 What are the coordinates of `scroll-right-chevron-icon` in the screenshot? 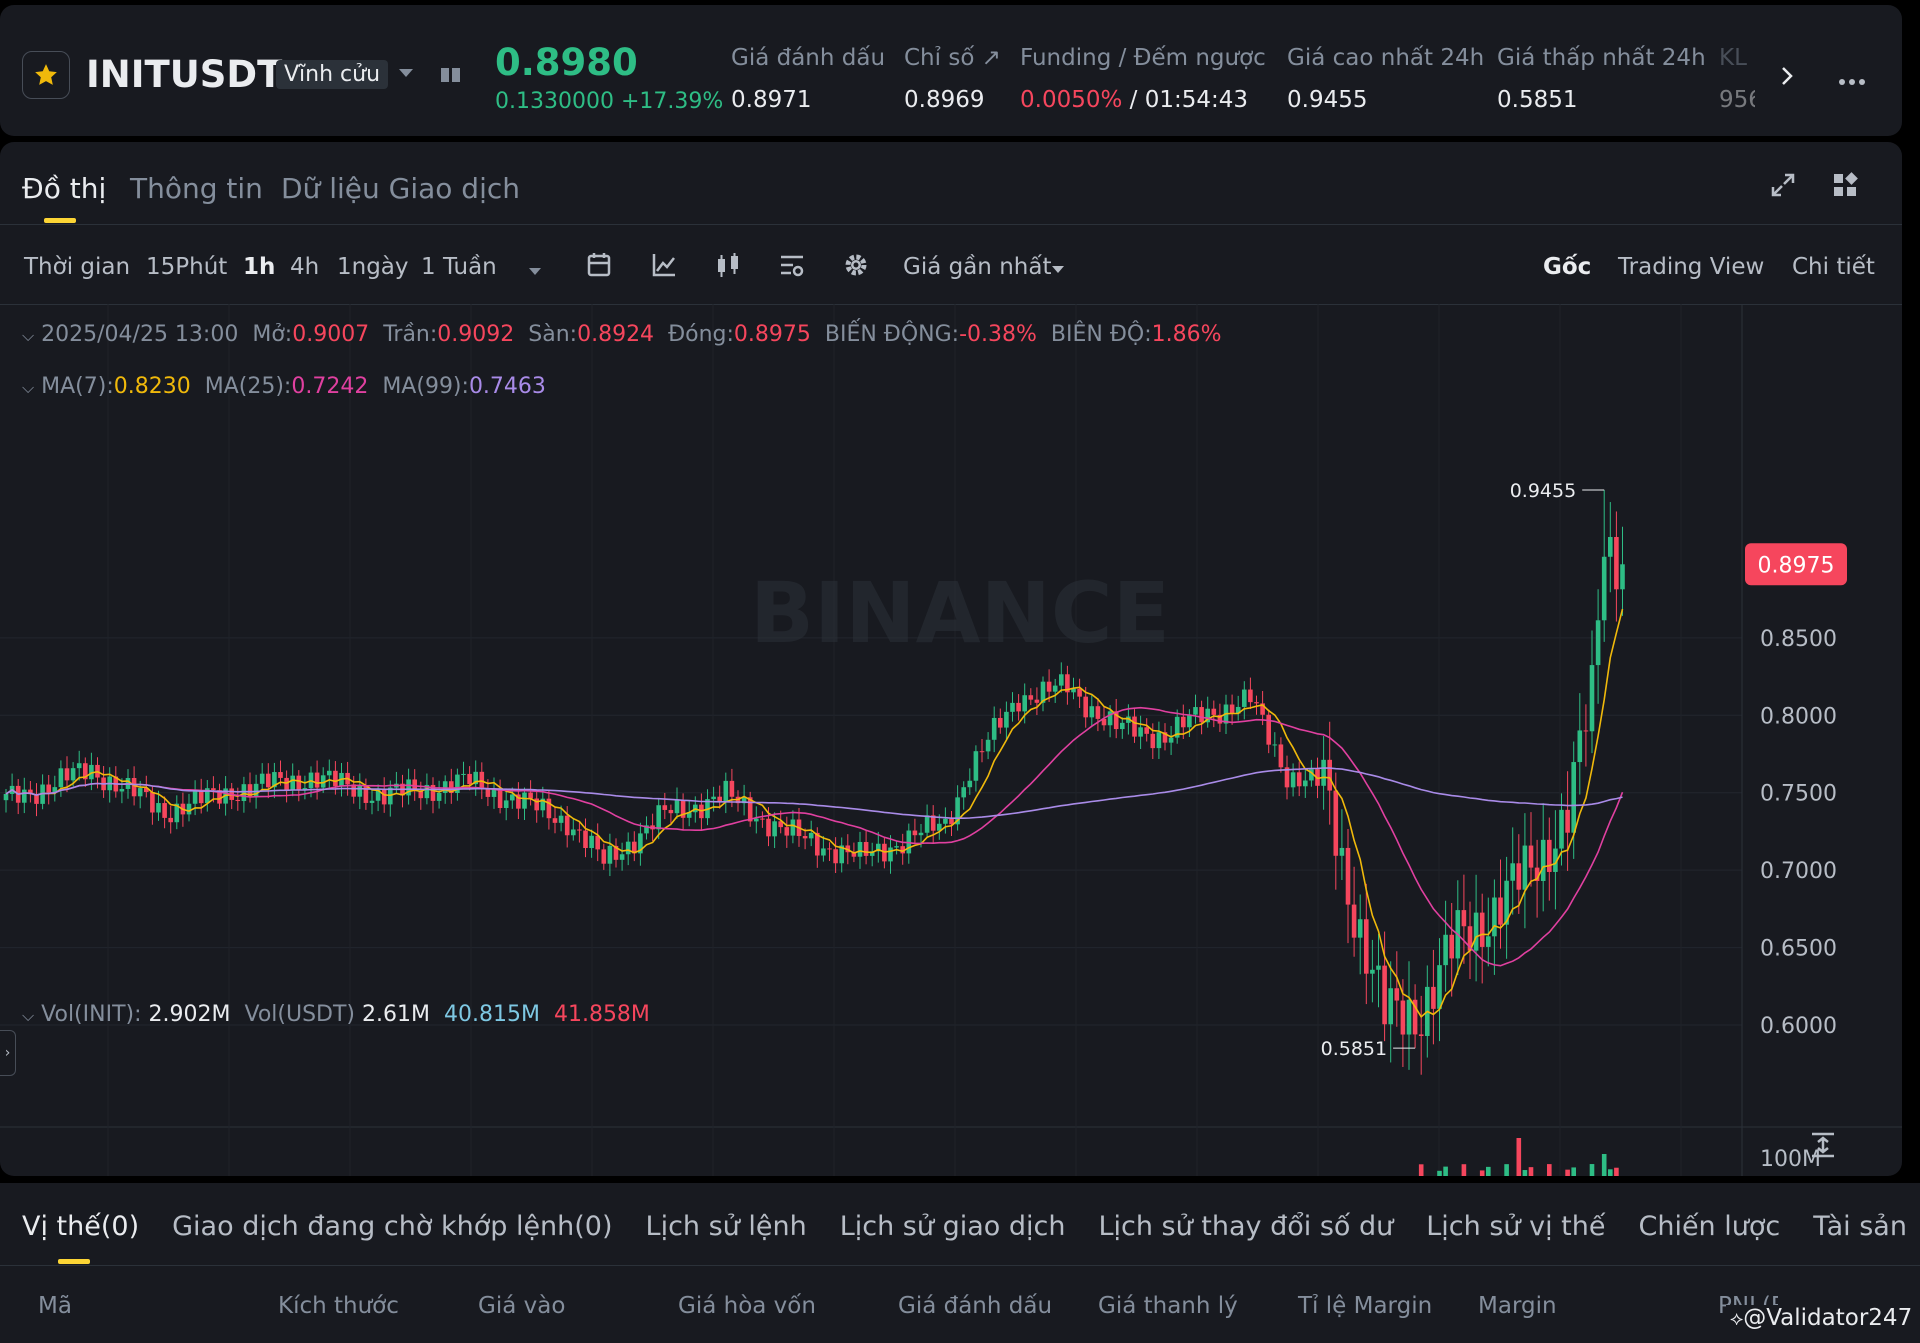 It's located at (1787, 78).